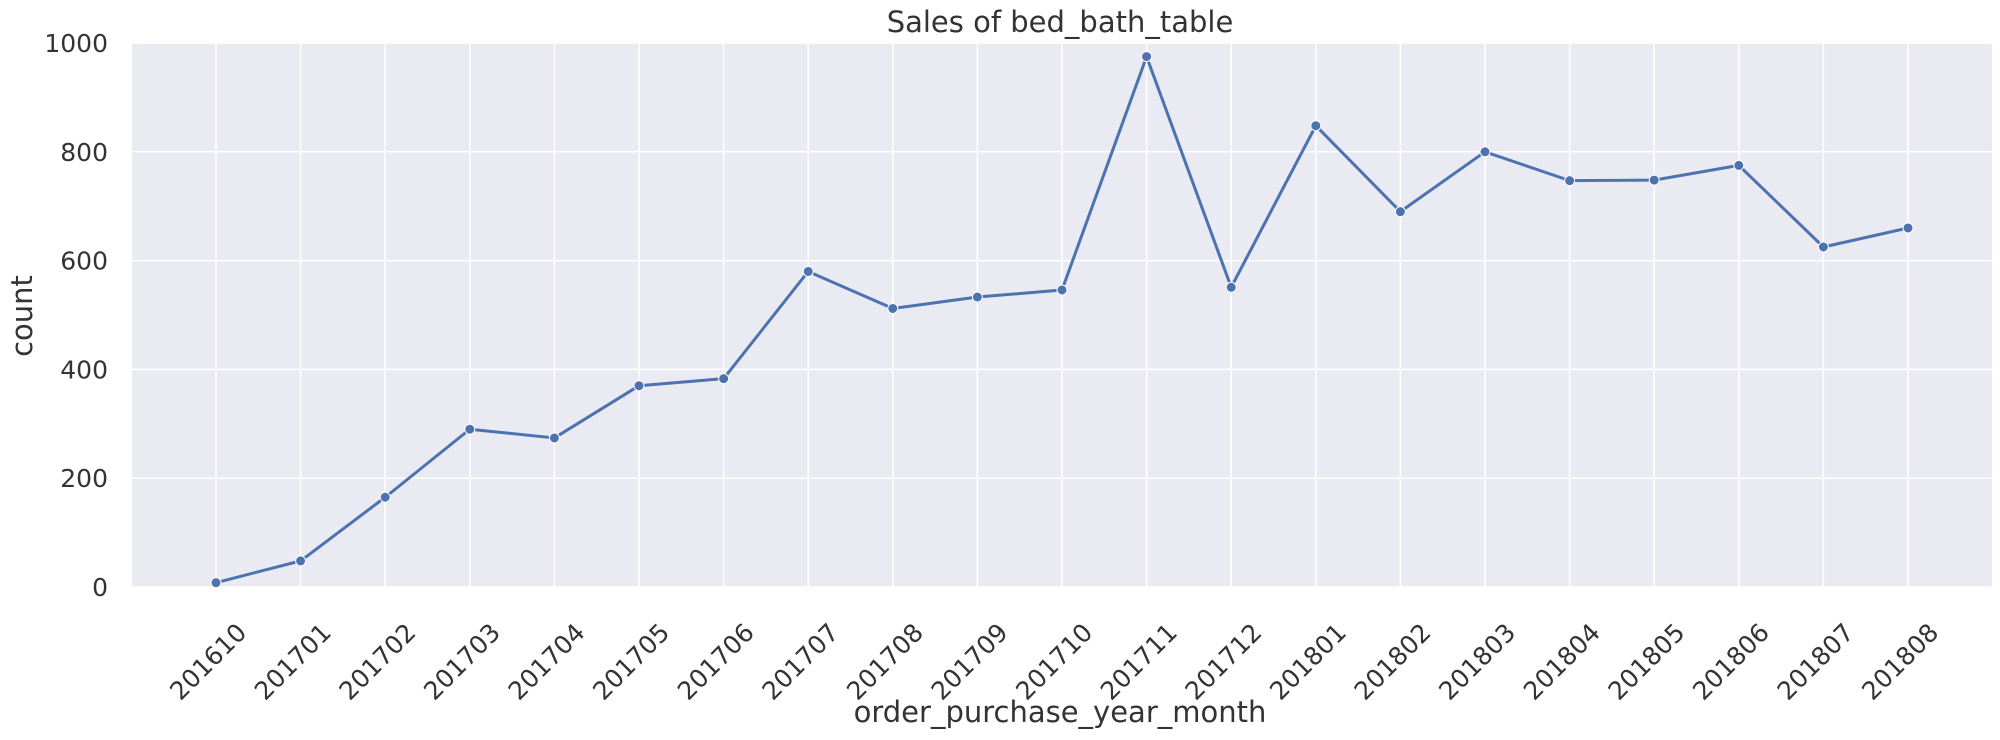 The width and height of the screenshot is (2000, 740). I want to click on x-tick-label: 201702, so click(377, 662).